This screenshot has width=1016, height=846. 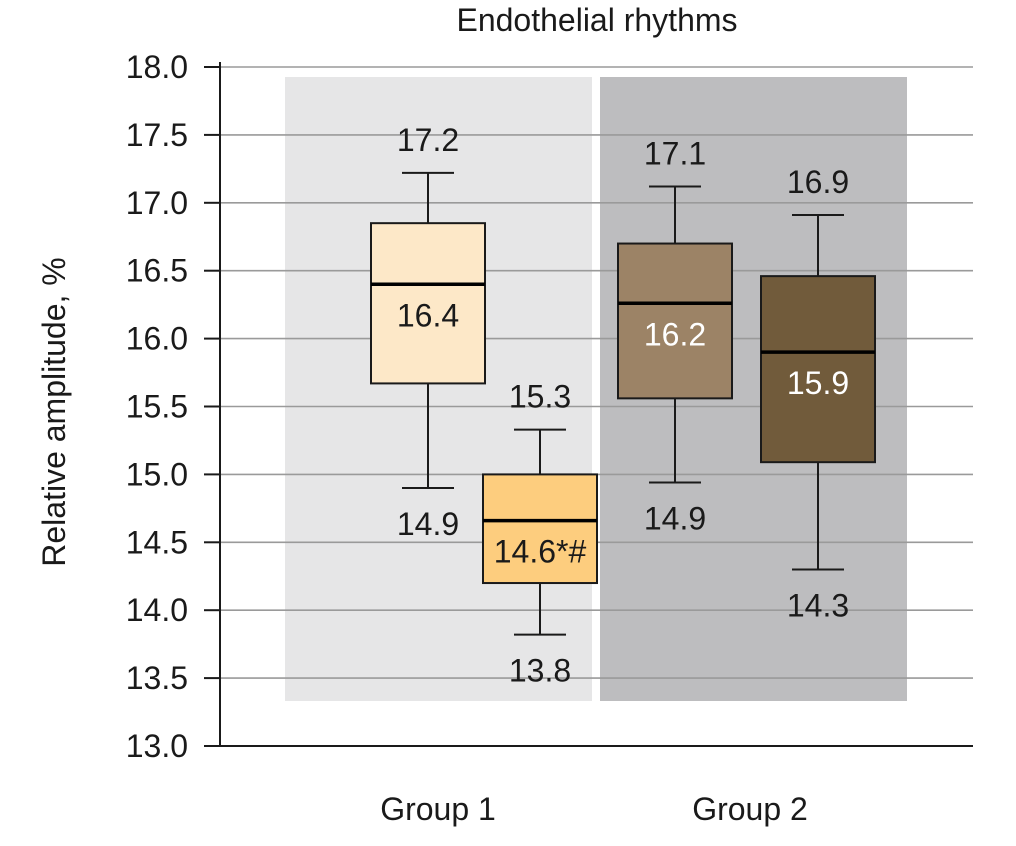 I want to click on y-tick-label: 13.0, so click(x=157, y=746).